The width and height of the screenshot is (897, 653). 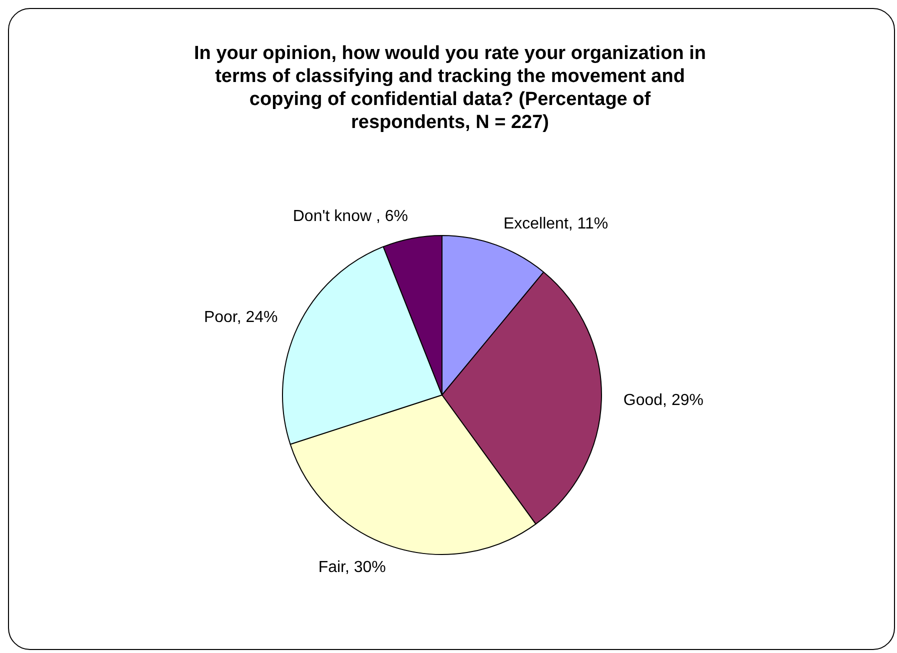 I want to click on slice-label: Fair, 30%, so click(x=352, y=567).